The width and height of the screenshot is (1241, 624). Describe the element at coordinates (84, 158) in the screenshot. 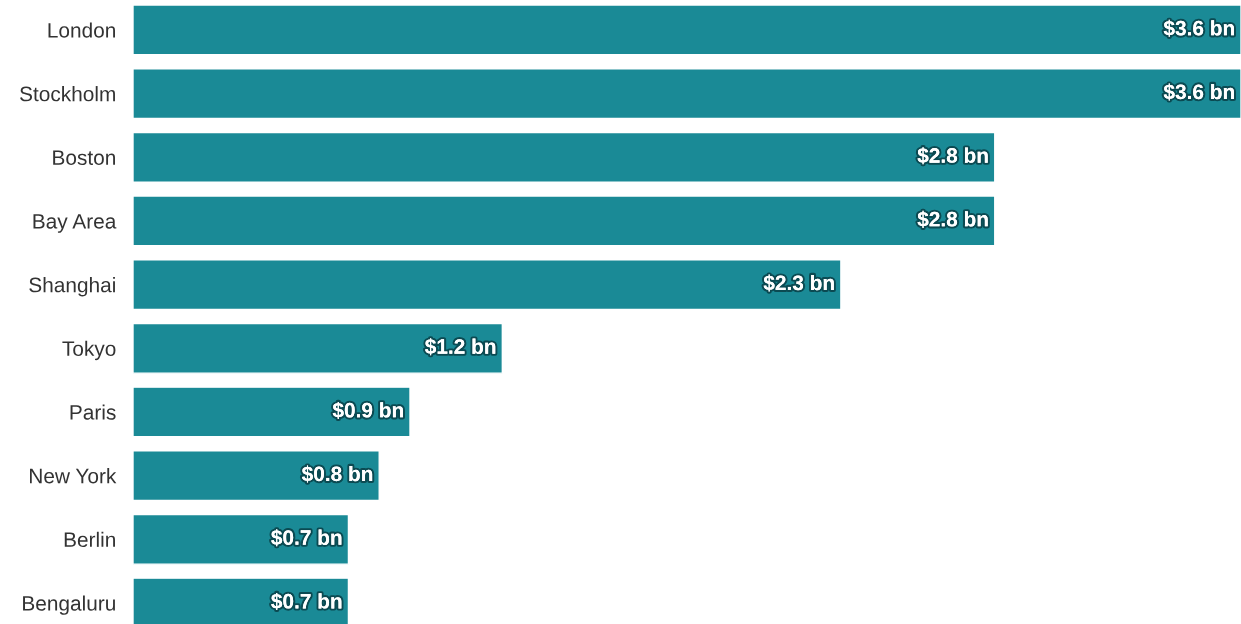

I see `y-tick-label: Boston` at that location.